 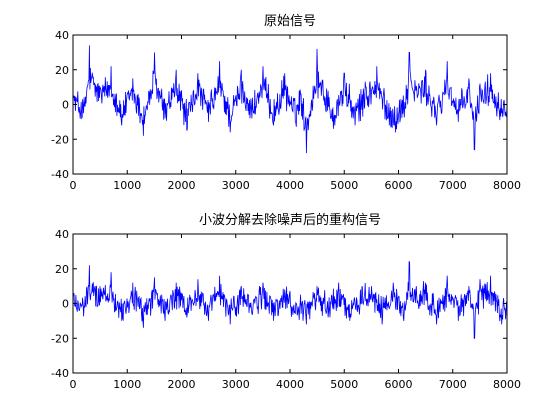 I want to click on chart-title: 小波分解去除噪声后的重构信号, so click(x=290, y=220).